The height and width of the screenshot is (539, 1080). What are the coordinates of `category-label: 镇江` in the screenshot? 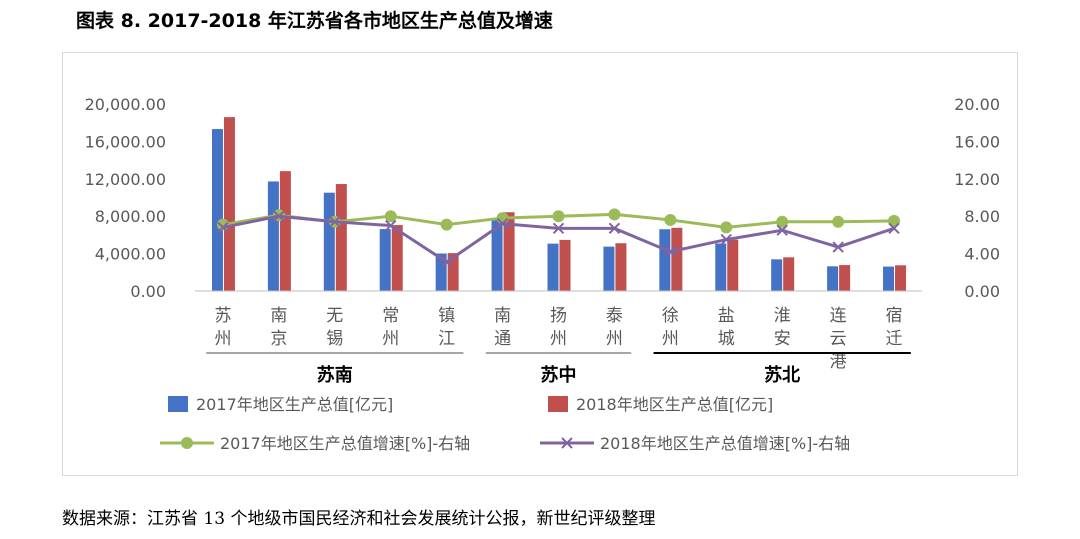 It's located at (446, 327).